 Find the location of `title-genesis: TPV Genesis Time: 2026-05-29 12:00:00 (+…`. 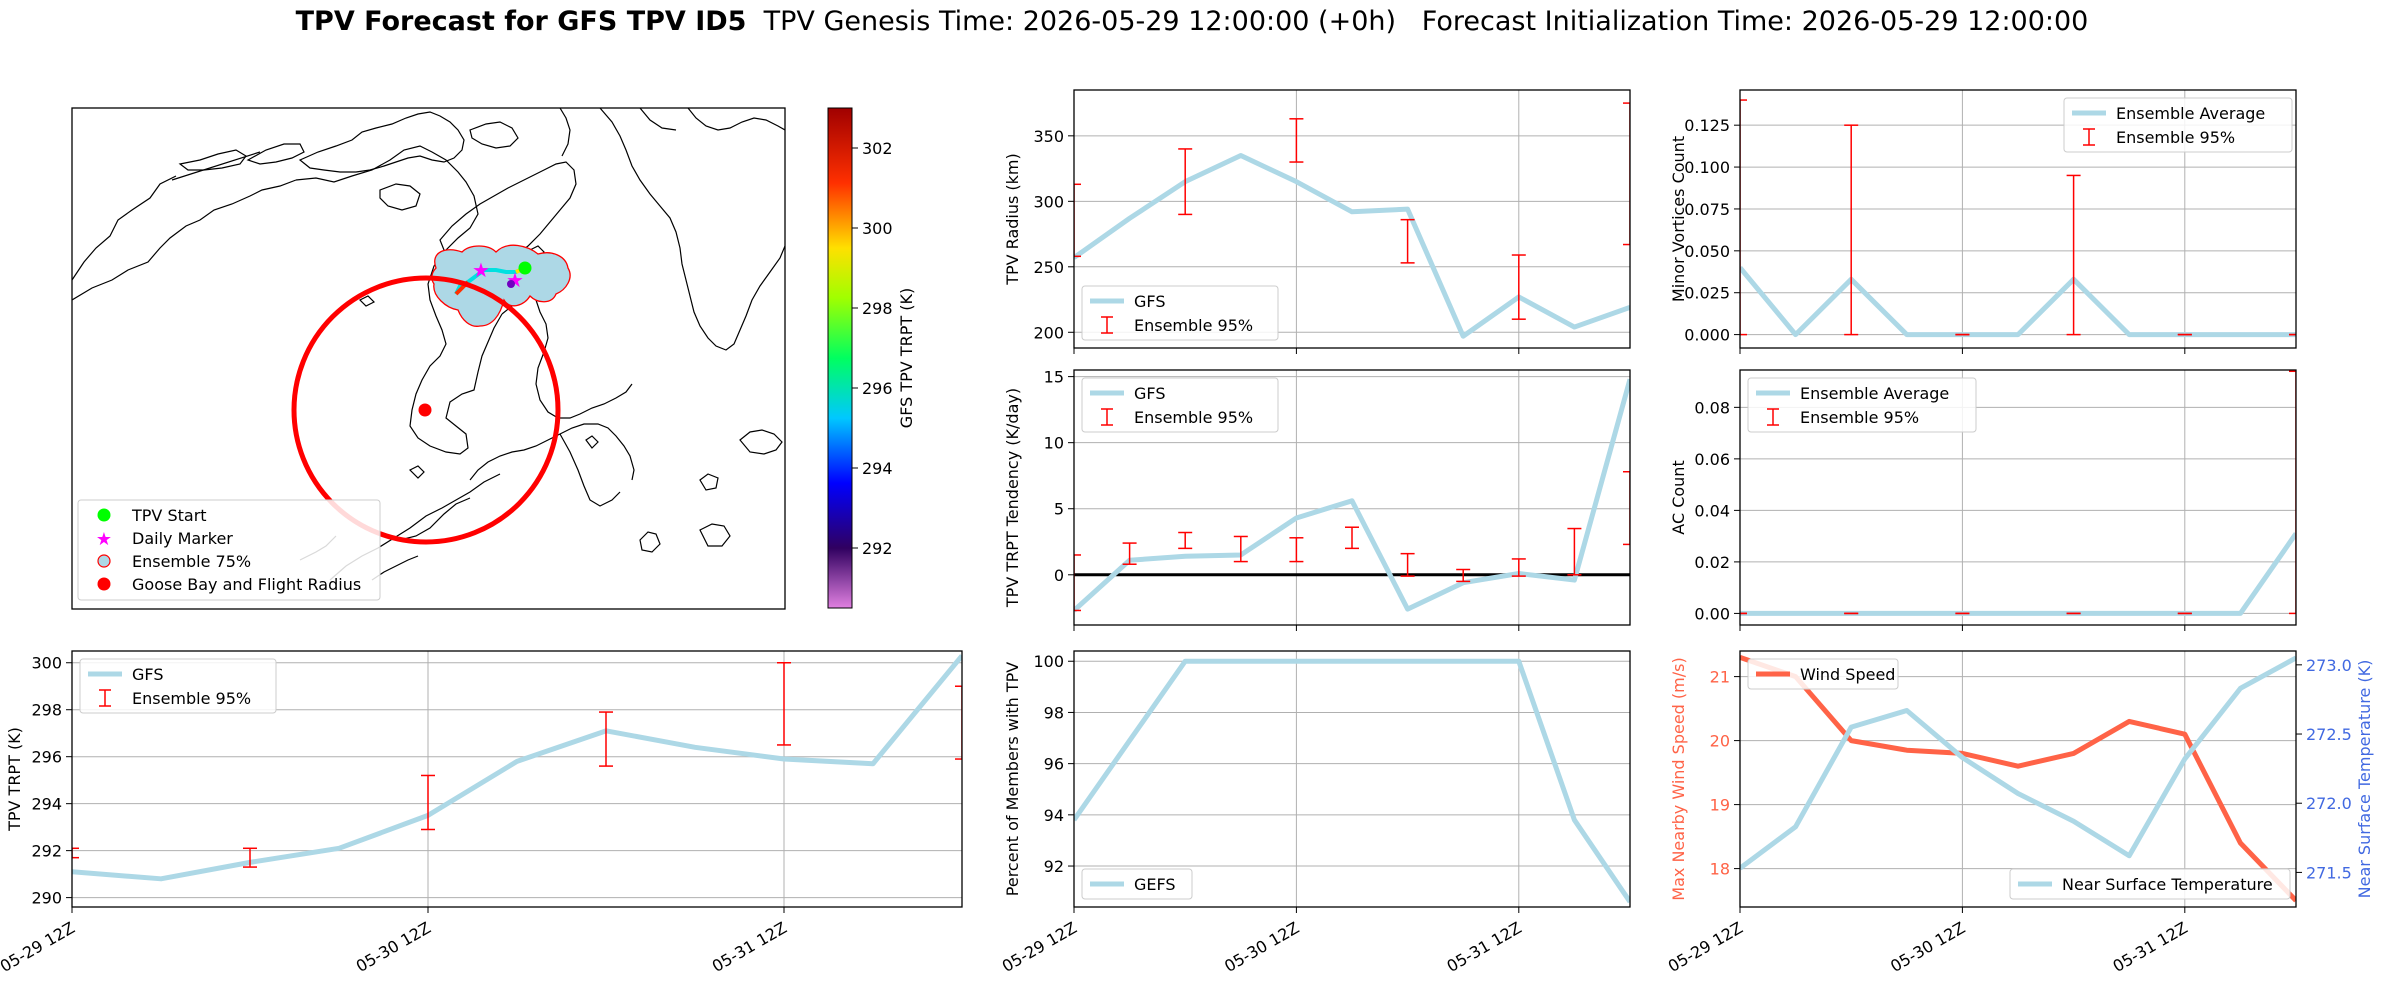

title-genesis: TPV Genesis Time: 2026-05-29 12:00:00 (+… is located at coordinates (1080, 21).